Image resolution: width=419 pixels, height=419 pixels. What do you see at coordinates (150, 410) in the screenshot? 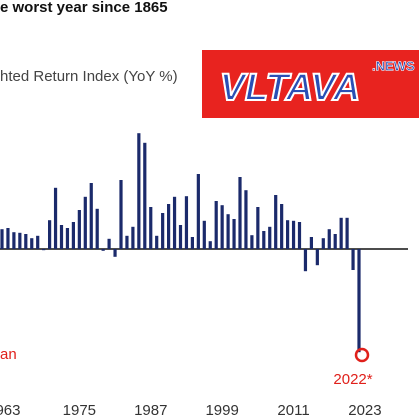
I see `x-tick-label: 1987` at bounding box center [150, 410].